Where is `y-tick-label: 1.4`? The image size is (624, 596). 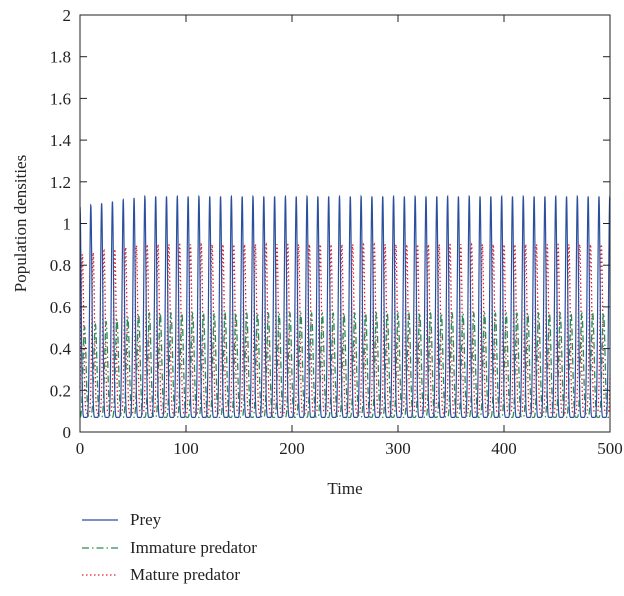
y-tick-label: 1.4 is located at coordinates (61, 140).